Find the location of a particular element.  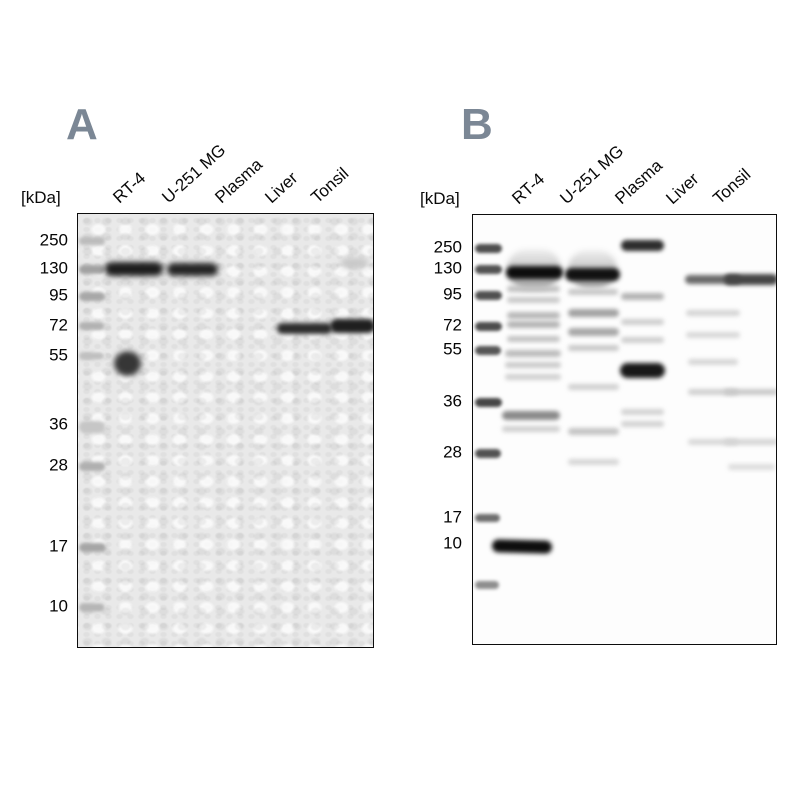

panel-a-label: A is located at coordinates (82, 124).